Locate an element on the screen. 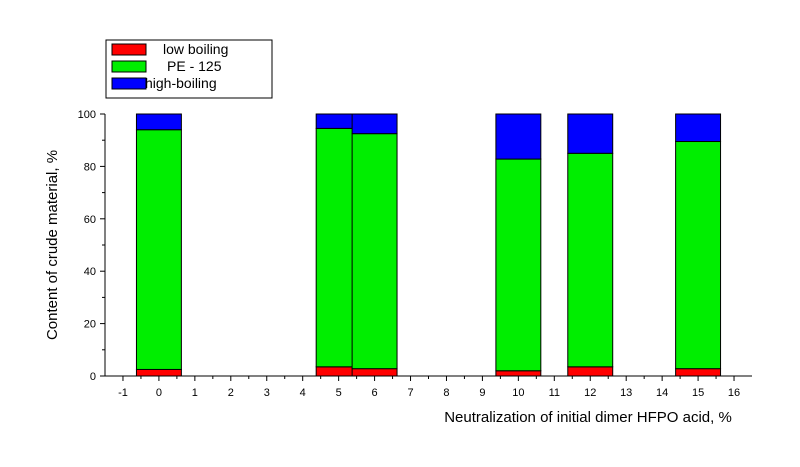 The height and width of the screenshot is (467, 800). legend-label-1: low boiling is located at coordinates (195, 49).